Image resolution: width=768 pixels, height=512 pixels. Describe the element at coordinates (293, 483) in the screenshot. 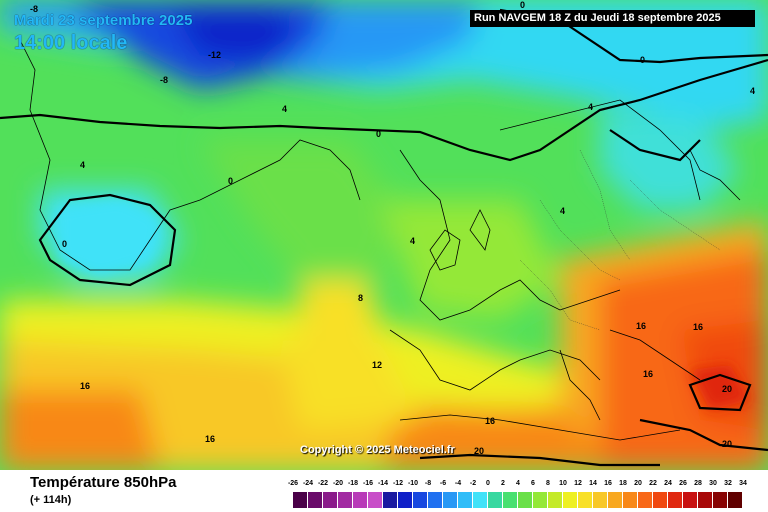

I see `legend-tick-label: -26` at that location.